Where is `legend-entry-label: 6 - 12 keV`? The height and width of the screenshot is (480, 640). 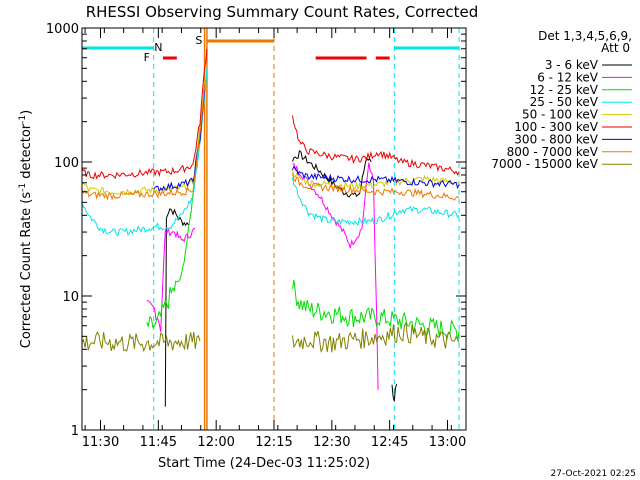 legend-entry-label: 6 - 12 keV is located at coordinates (568, 77).